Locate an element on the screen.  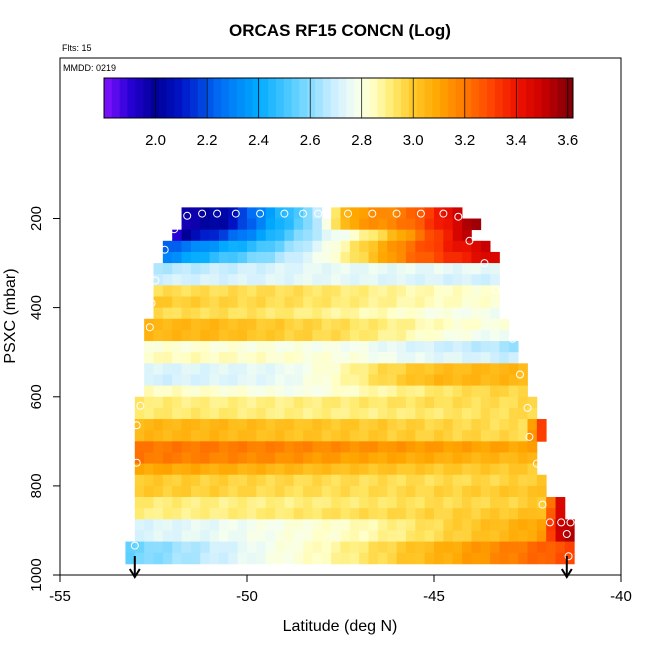
colorbar-tick-label: 2.6 is located at coordinates (310, 140).